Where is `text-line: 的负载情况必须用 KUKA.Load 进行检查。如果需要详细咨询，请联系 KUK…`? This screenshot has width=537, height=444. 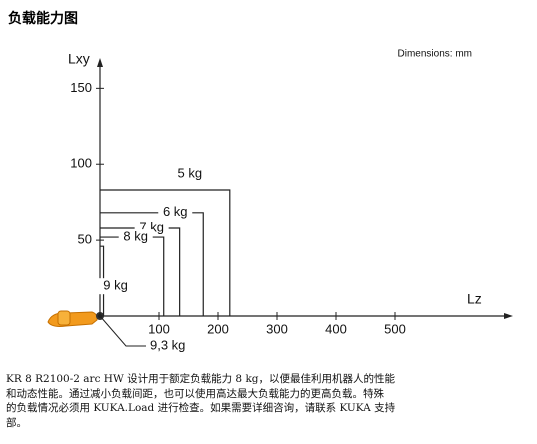 text-line: 的负载情况必须用 KUKA.Load 进行检查。如果需要详细咨询，请联系 KUK… is located at coordinates (201, 408).